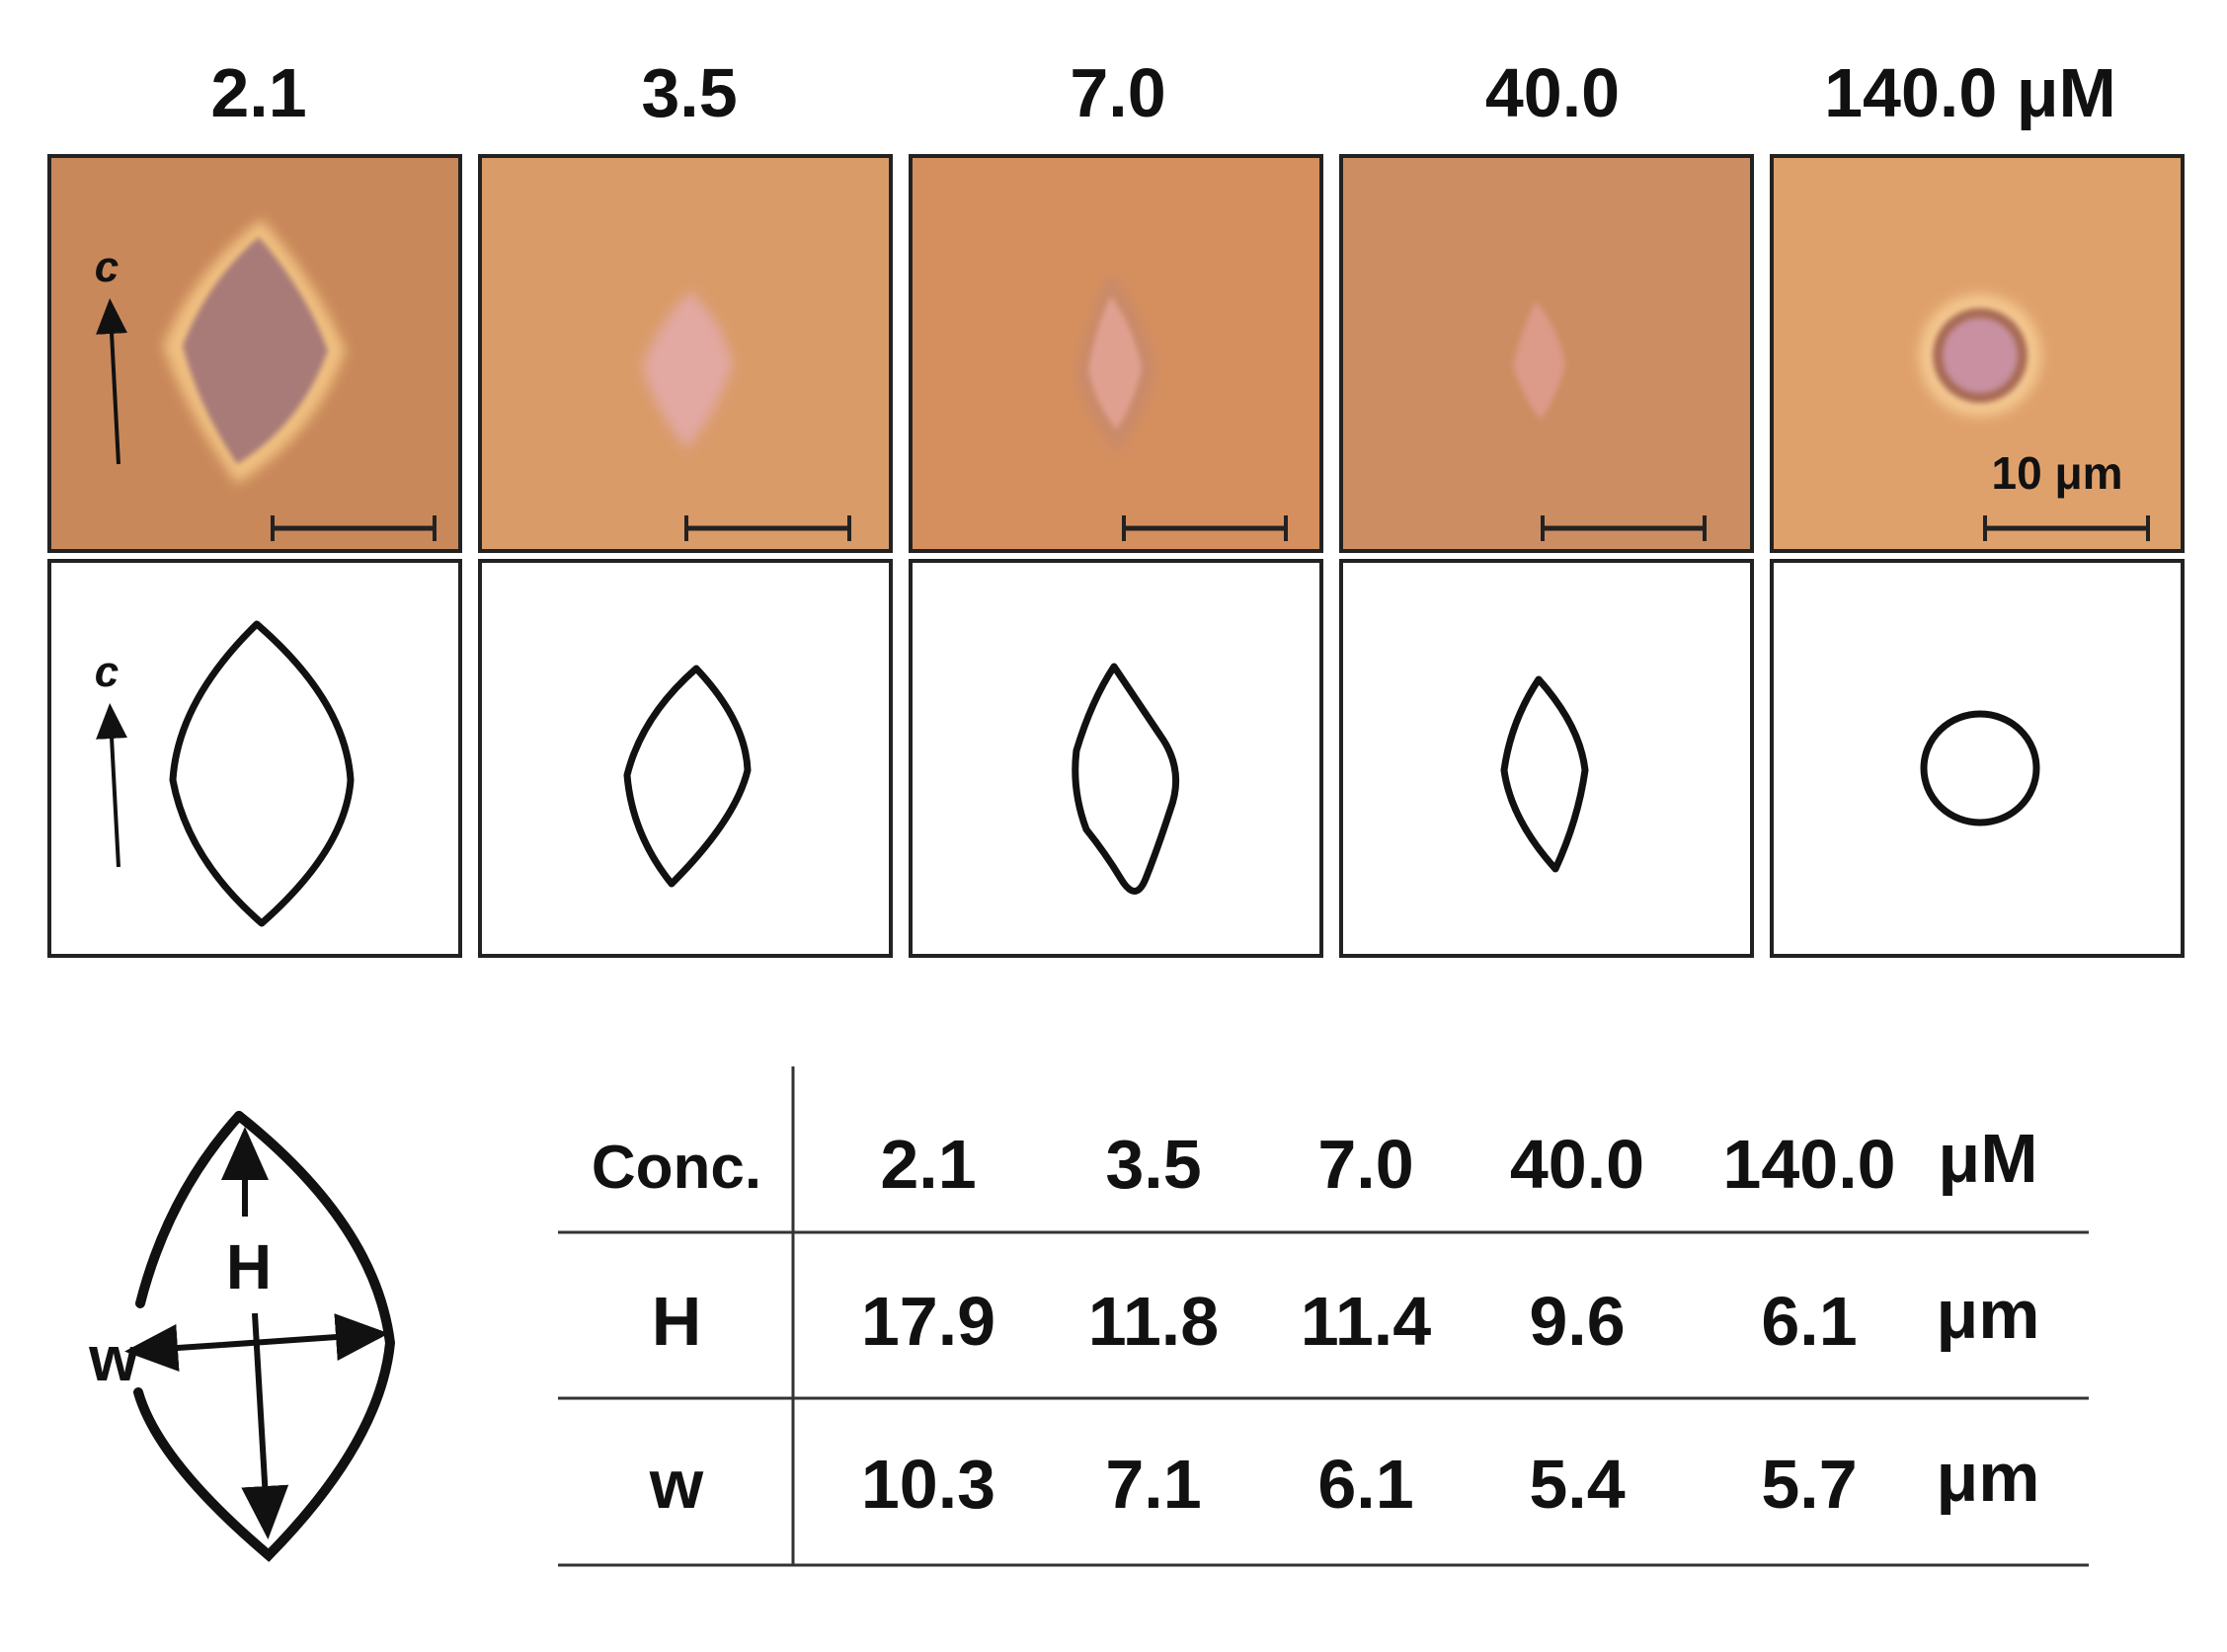  What do you see at coordinates (1577, 1164) in the screenshot?
I see `table-header-cell: 40.0` at bounding box center [1577, 1164].